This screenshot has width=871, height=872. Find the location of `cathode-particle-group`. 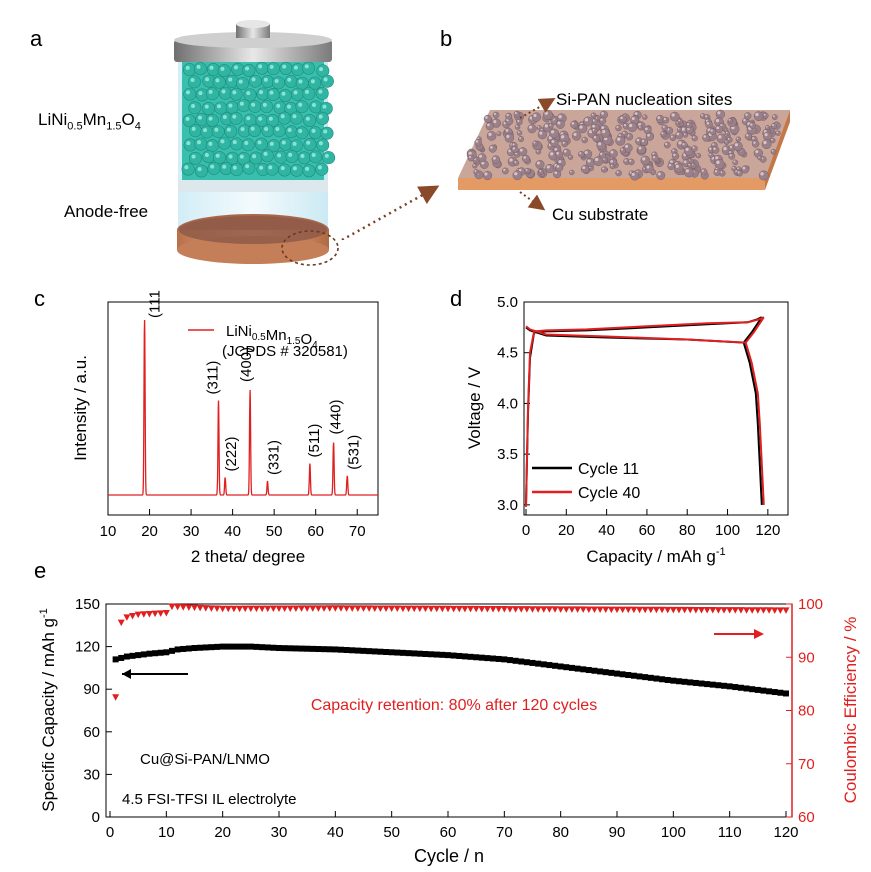

cathode-particle-group is located at coordinates (258, 119).